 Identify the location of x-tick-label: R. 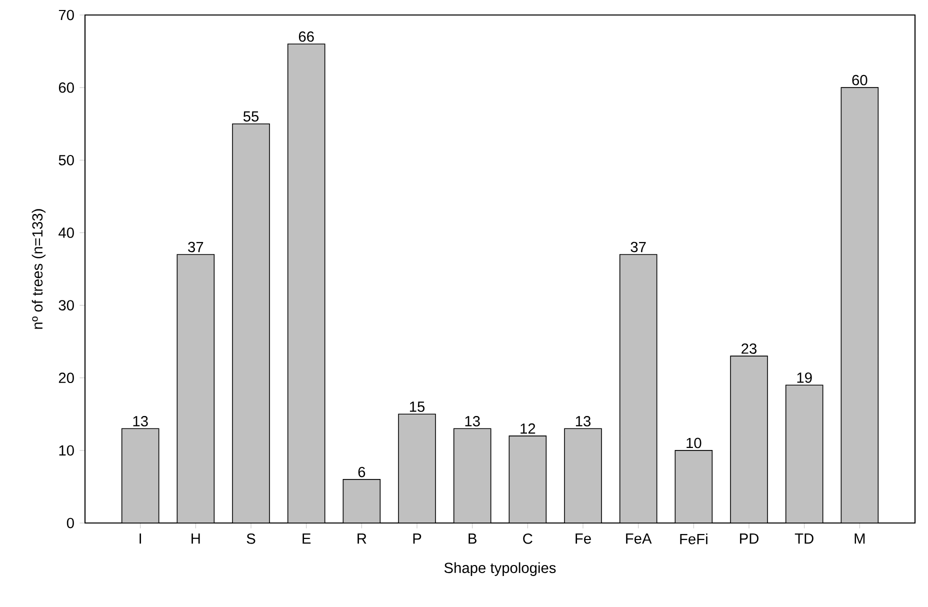
(362, 539).